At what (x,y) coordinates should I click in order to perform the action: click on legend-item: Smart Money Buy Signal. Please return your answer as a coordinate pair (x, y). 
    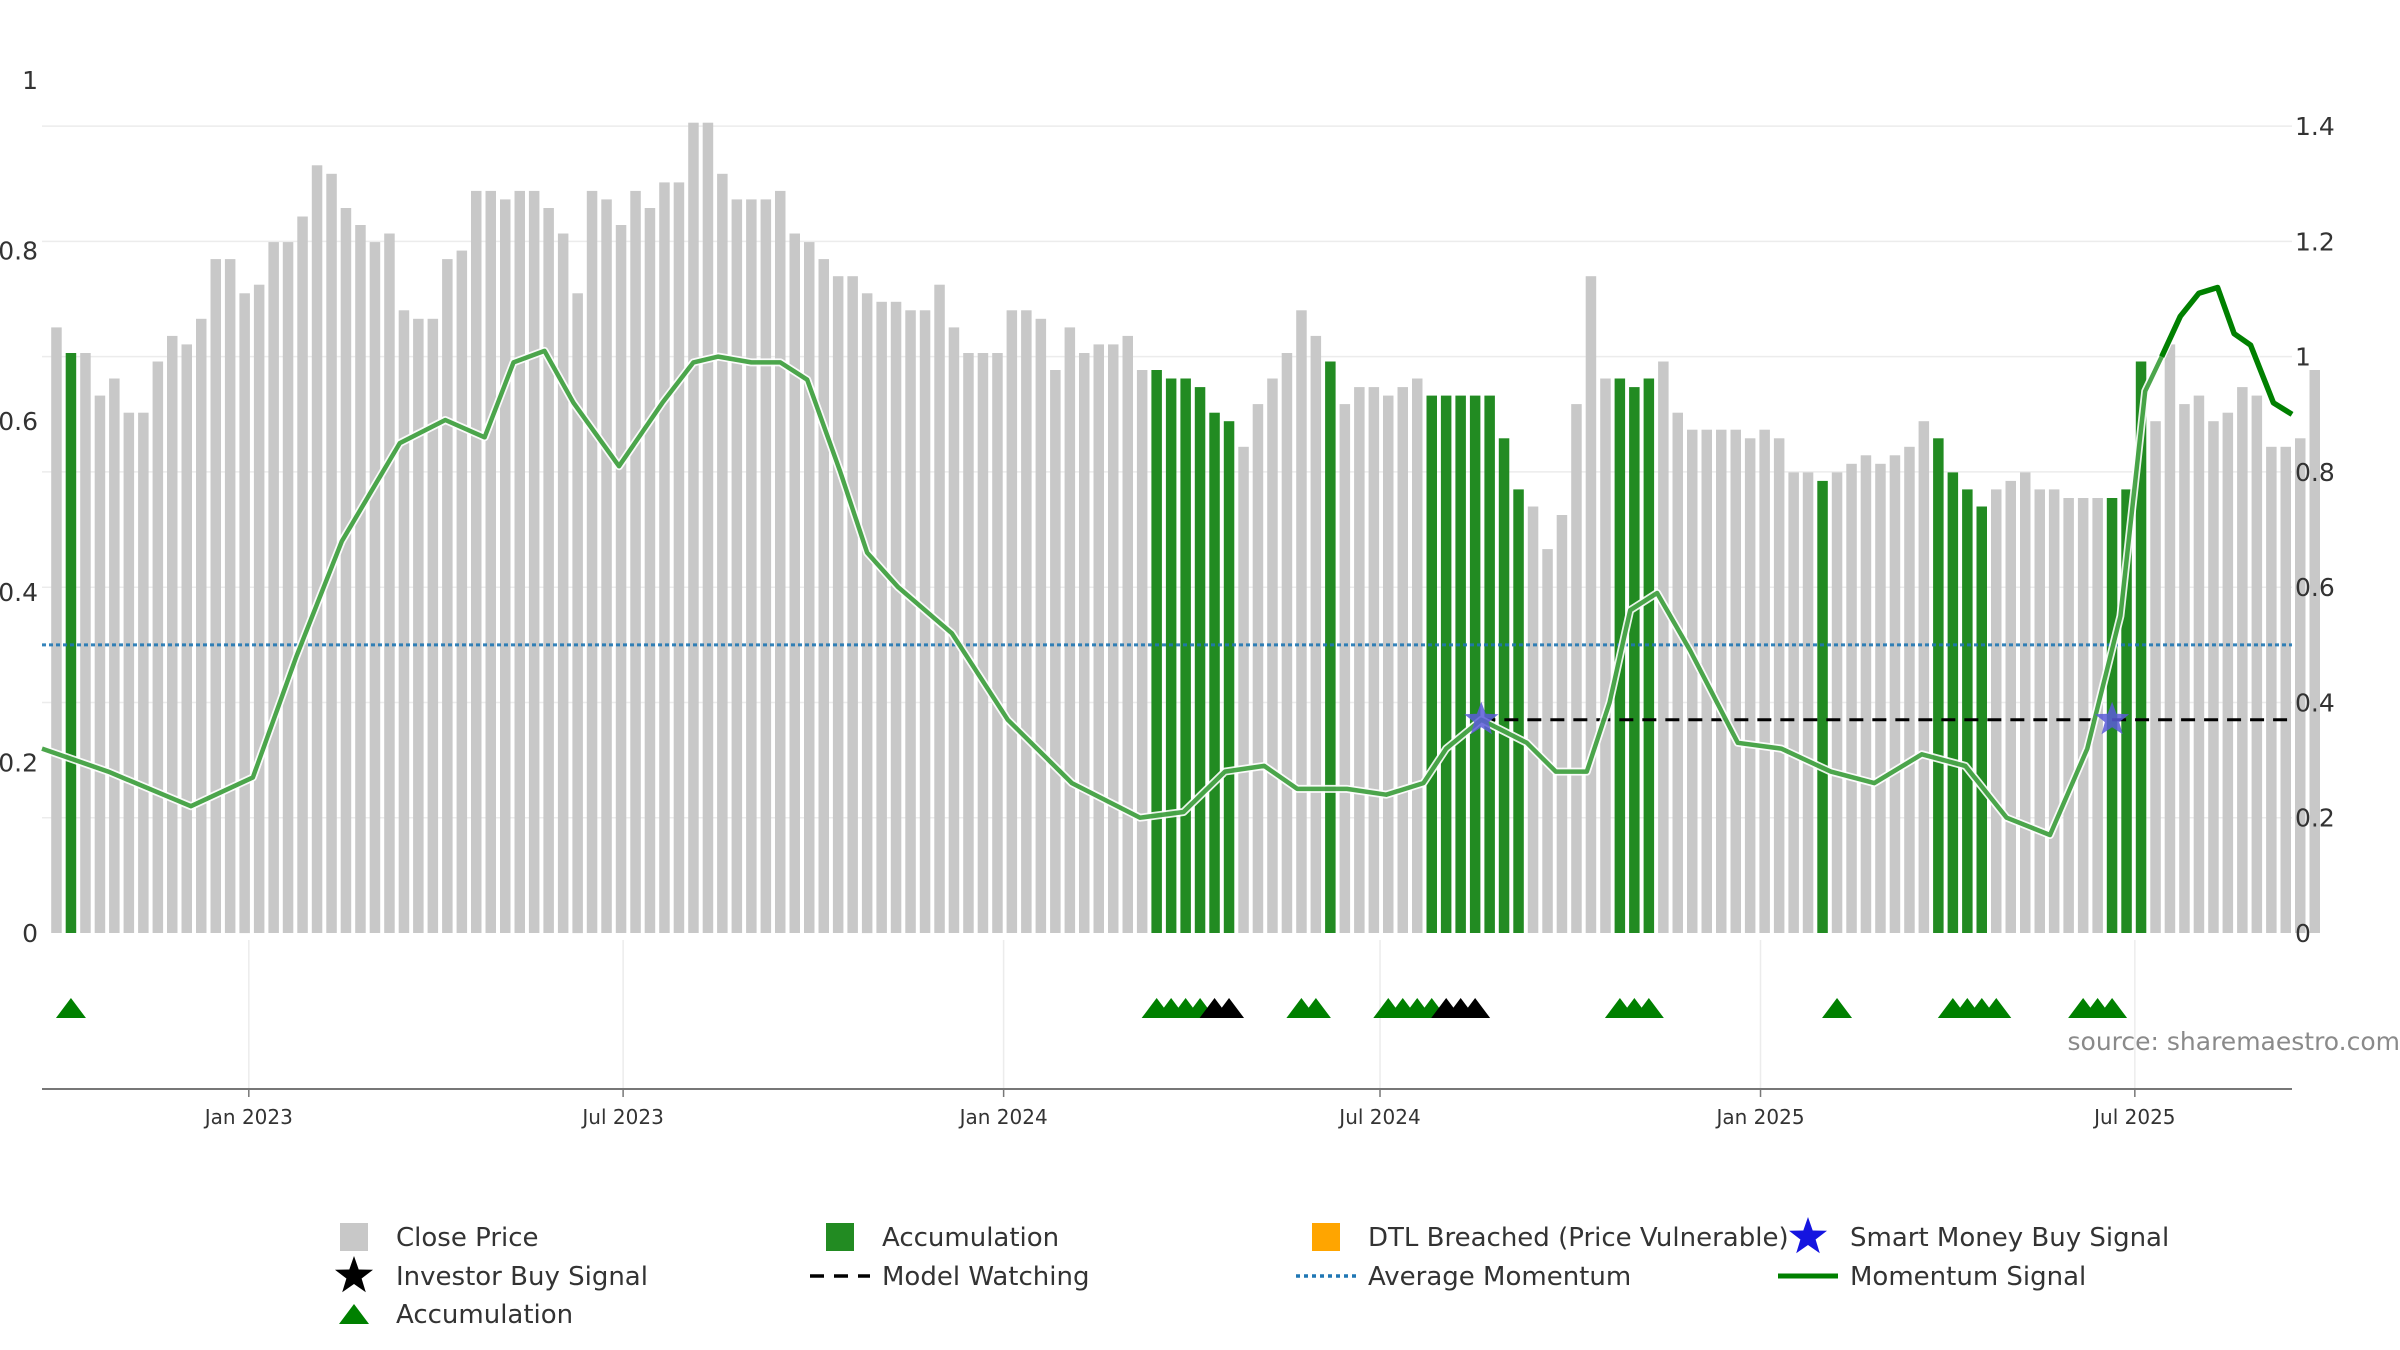
    Looking at the image, I should click on (1979, 1235).